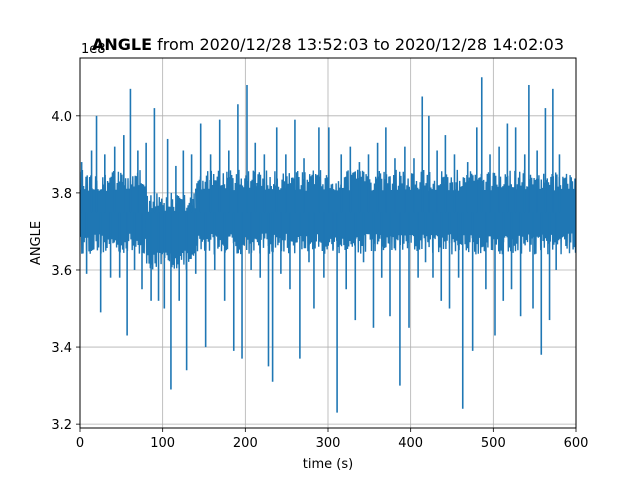  What do you see at coordinates (61, 194) in the screenshot?
I see `y-tick-label: 3.8` at bounding box center [61, 194].